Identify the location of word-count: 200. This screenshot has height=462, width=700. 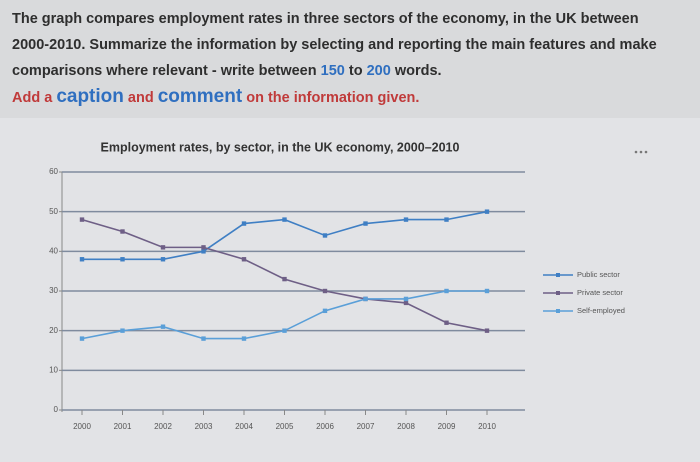
(378, 71).